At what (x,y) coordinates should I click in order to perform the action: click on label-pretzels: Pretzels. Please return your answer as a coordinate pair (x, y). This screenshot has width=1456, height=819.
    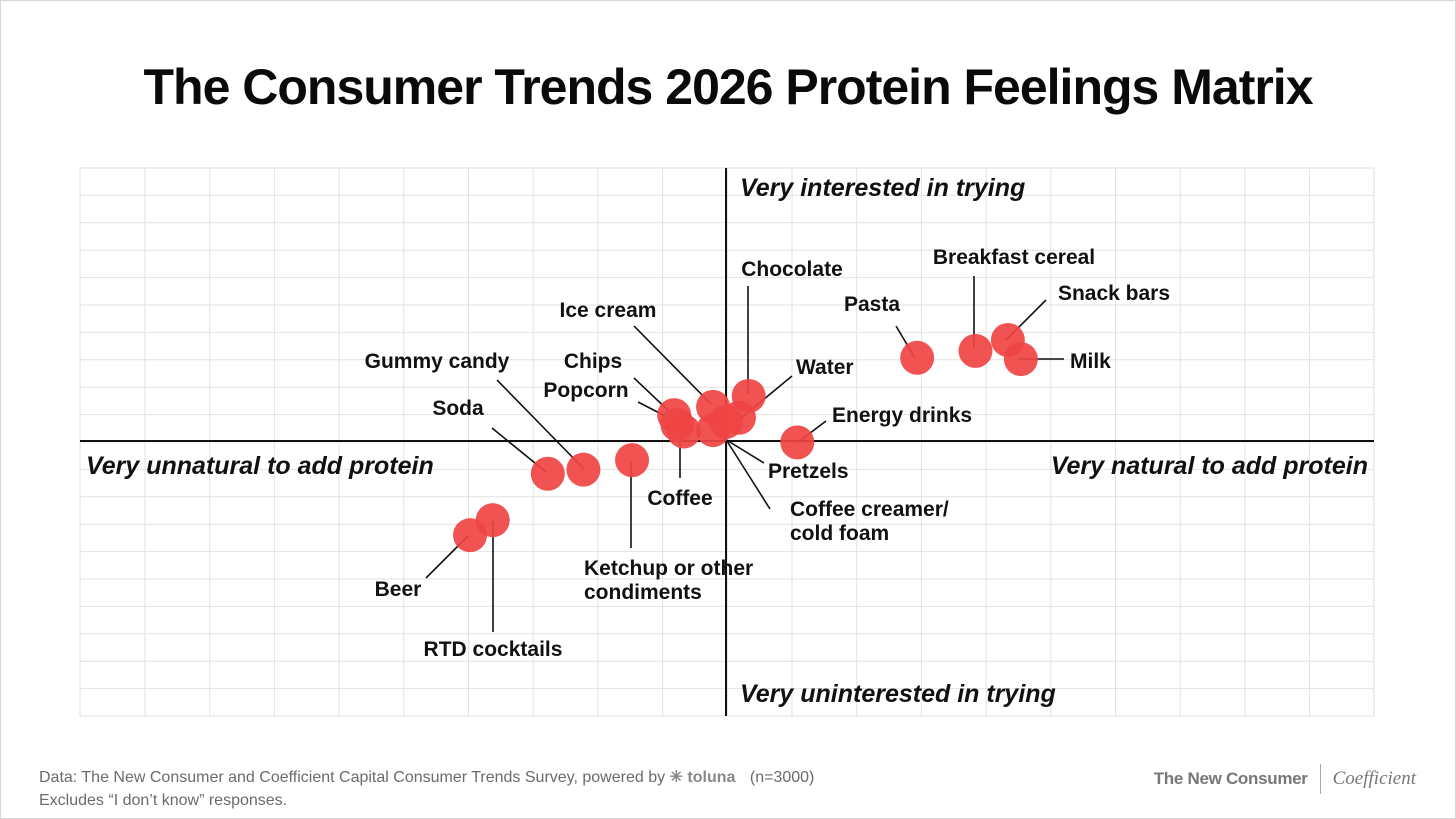
    Looking at the image, I should click on (808, 471).